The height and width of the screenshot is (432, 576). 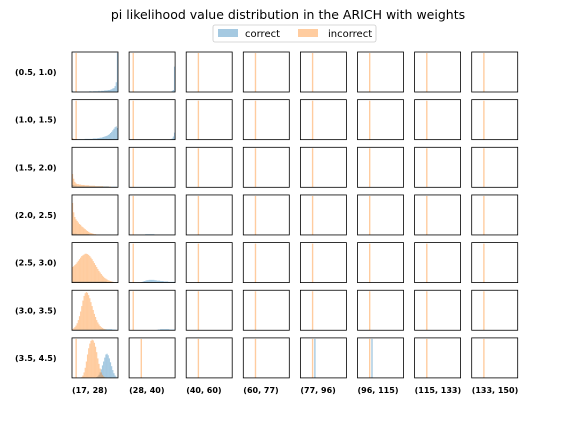 I want to click on panel-r3-c5, so click(x=380, y=215).